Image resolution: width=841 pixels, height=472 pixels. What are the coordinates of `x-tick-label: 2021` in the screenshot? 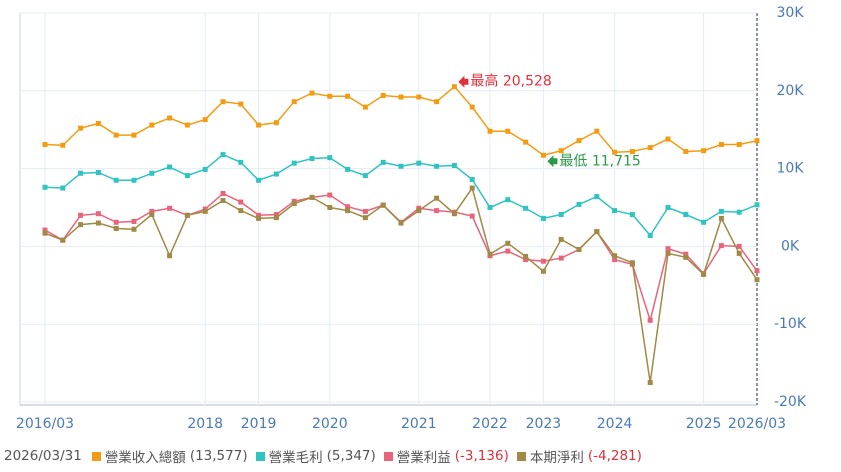 It's located at (419, 424).